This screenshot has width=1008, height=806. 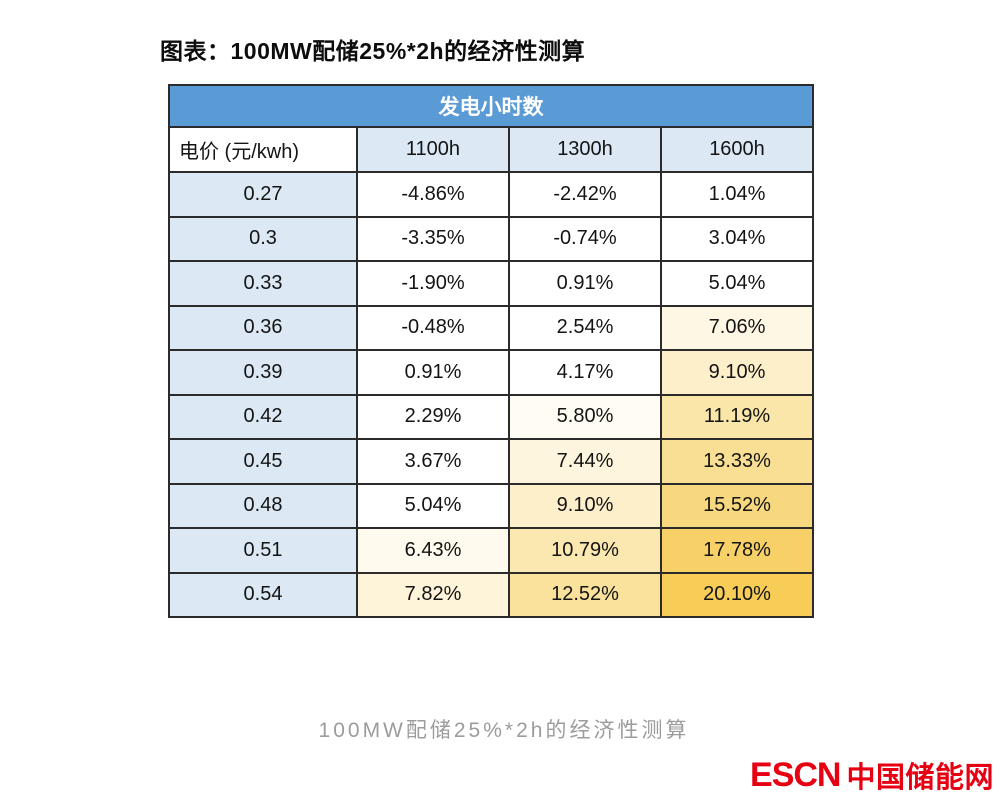 What do you see at coordinates (433, 594) in the screenshot?
I see `value-cell: 7.82%` at bounding box center [433, 594].